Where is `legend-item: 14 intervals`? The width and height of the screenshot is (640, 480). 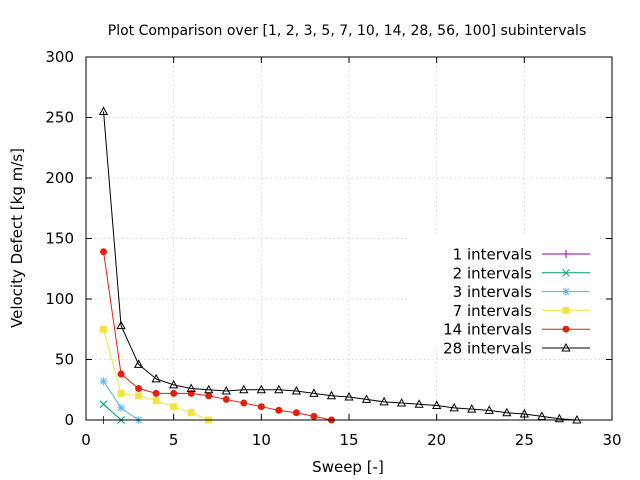 legend-item: 14 intervals is located at coordinates (516, 330).